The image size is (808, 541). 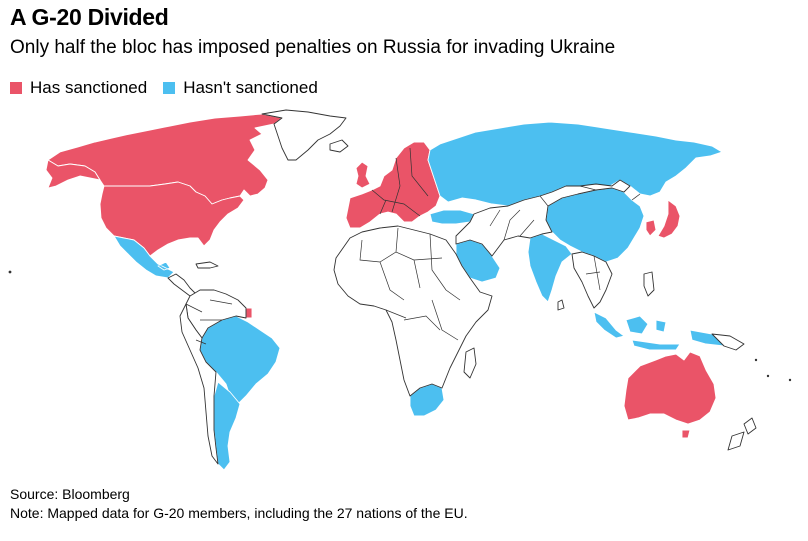 What do you see at coordinates (649, 284) in the screenshot?
I see `region-philippines` at bounding box center [649, 284].